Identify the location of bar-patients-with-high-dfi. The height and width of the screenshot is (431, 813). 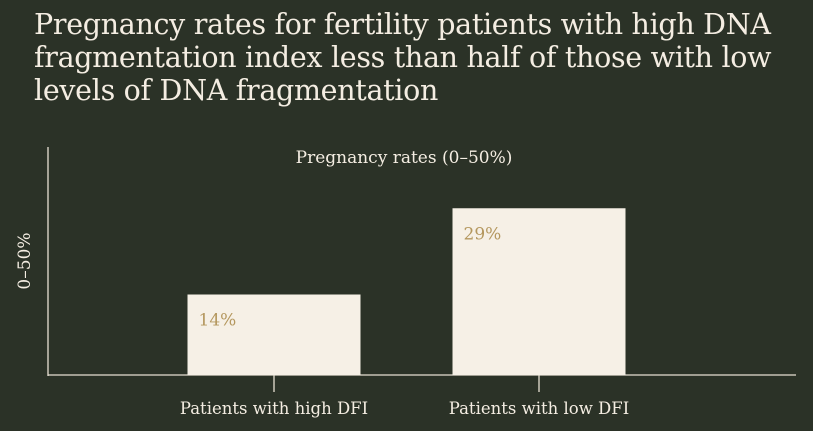
(274, 334).